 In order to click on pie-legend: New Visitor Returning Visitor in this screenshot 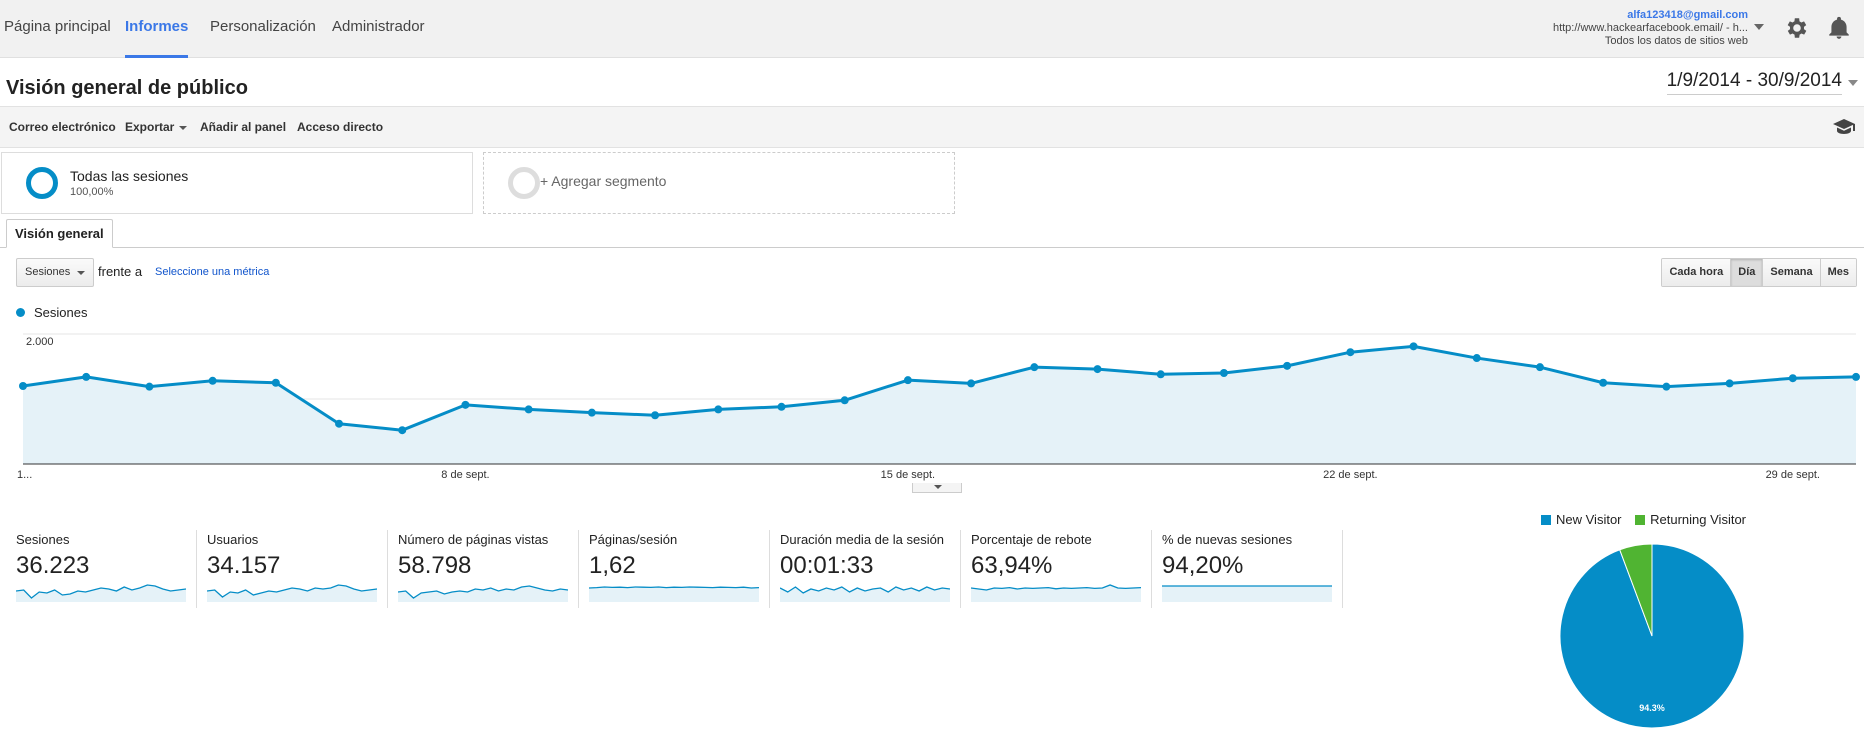, I will do `click(1648, 519)`.